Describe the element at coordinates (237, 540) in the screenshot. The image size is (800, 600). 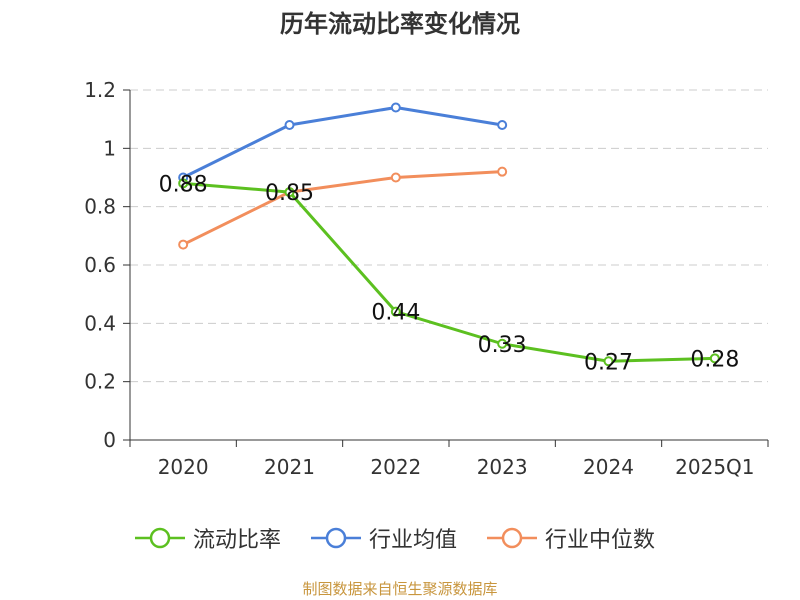
I see `legend-label: 流动比率` at that location.